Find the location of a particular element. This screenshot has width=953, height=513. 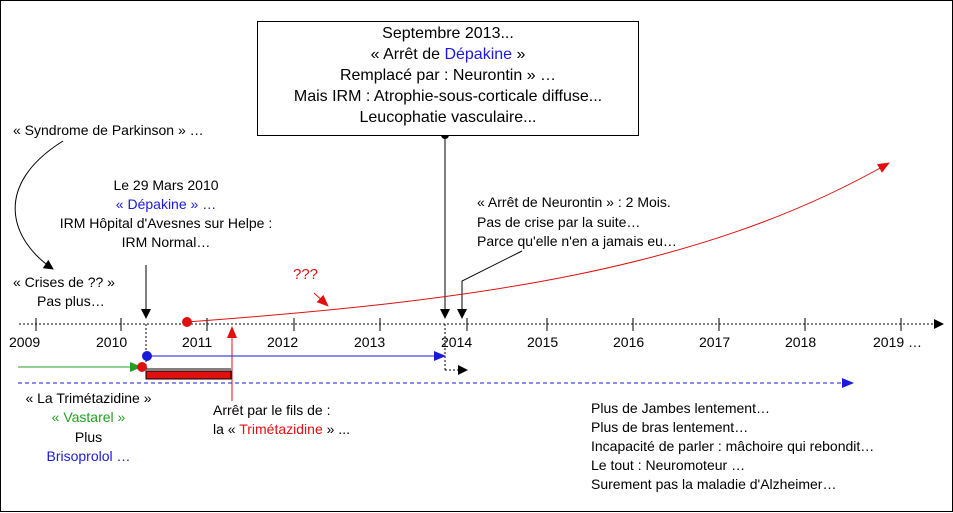

top-box-line2-post: » is located at coordinates (519, 54).